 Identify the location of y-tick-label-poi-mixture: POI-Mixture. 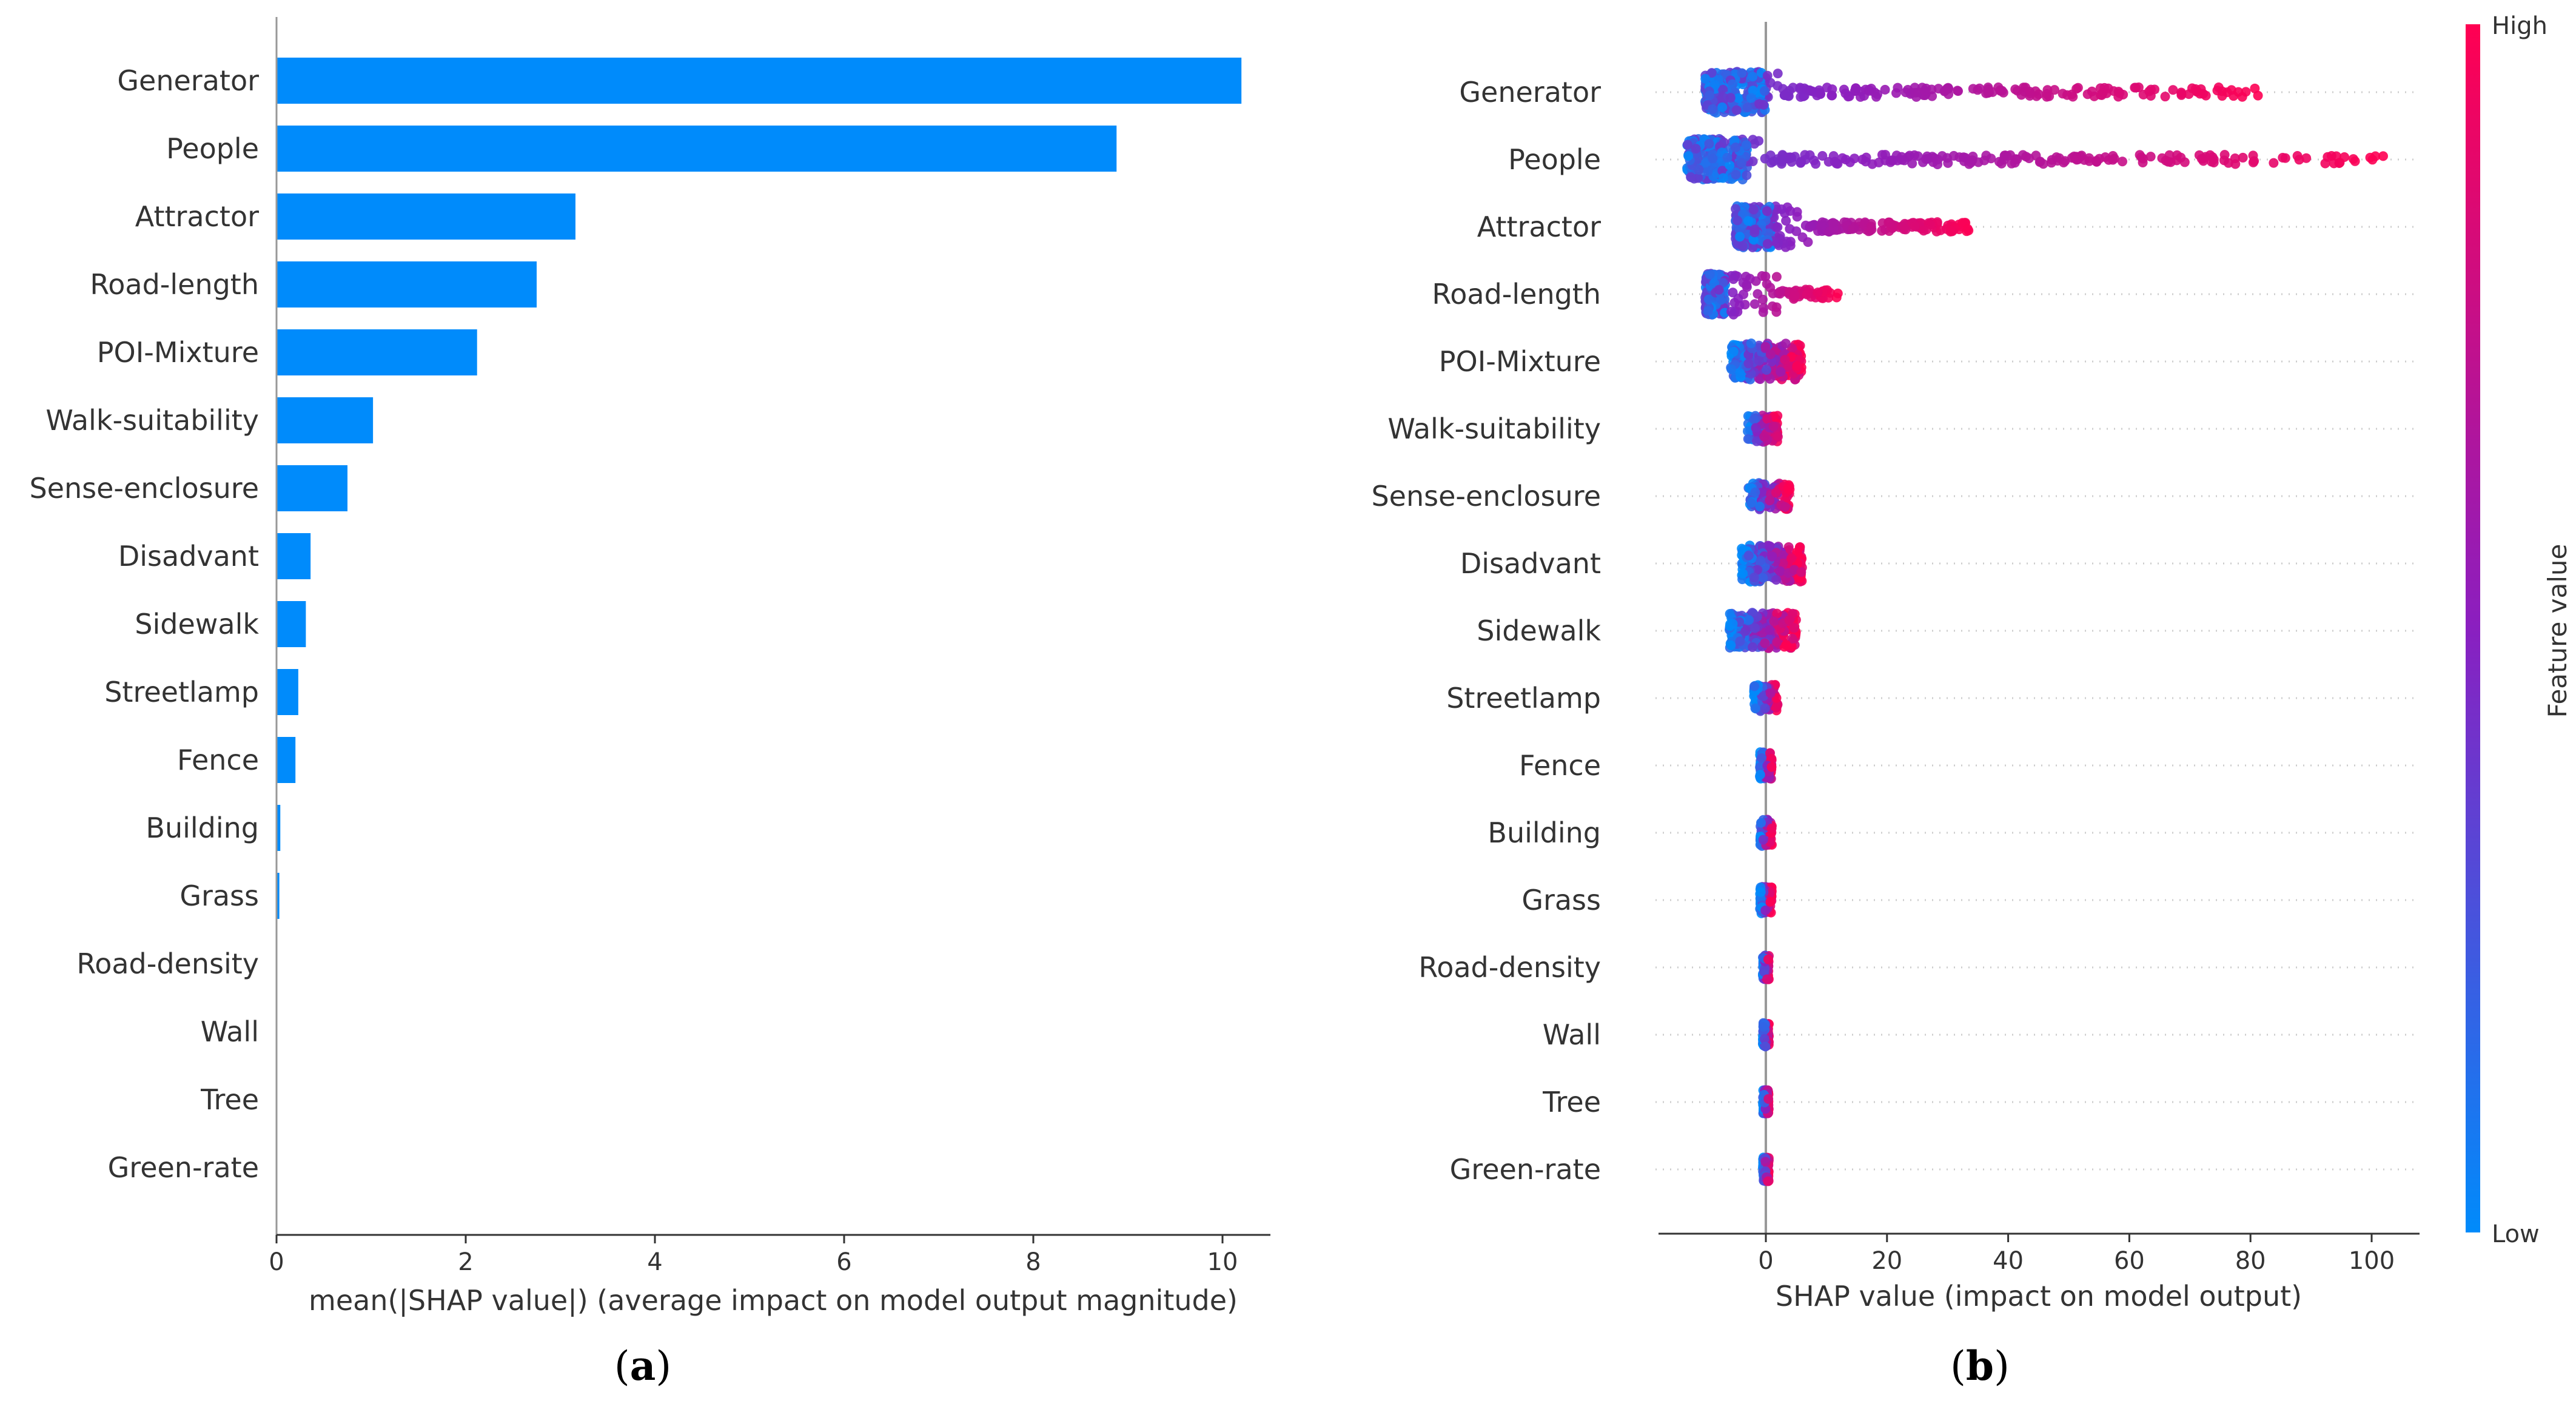
(1520, 361).